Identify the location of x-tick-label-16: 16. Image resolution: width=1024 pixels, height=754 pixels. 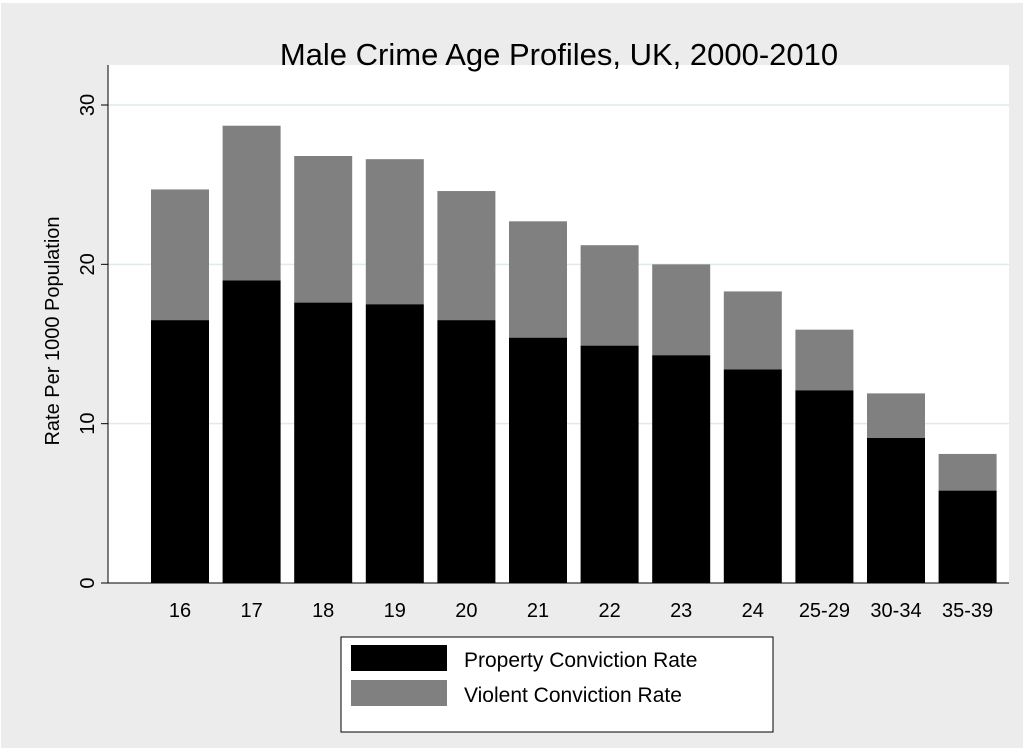
(180, 611).